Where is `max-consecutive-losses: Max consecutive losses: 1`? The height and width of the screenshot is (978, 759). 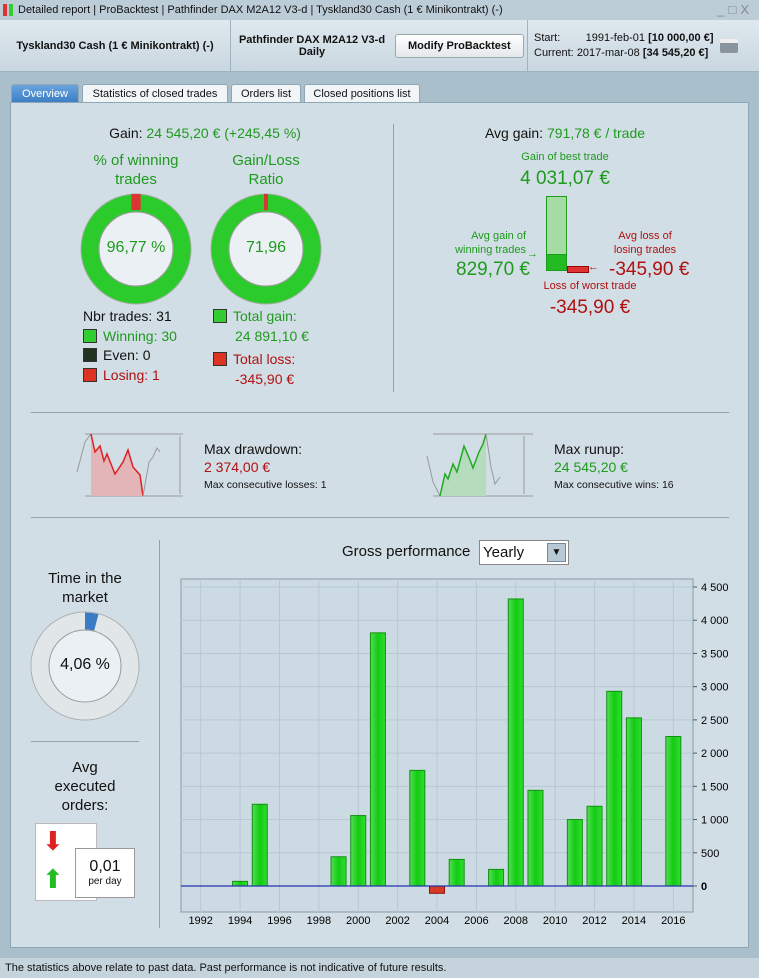
max-consecutive-losses: Max consecutive losses: 1 is located at coordinates (265, 485).